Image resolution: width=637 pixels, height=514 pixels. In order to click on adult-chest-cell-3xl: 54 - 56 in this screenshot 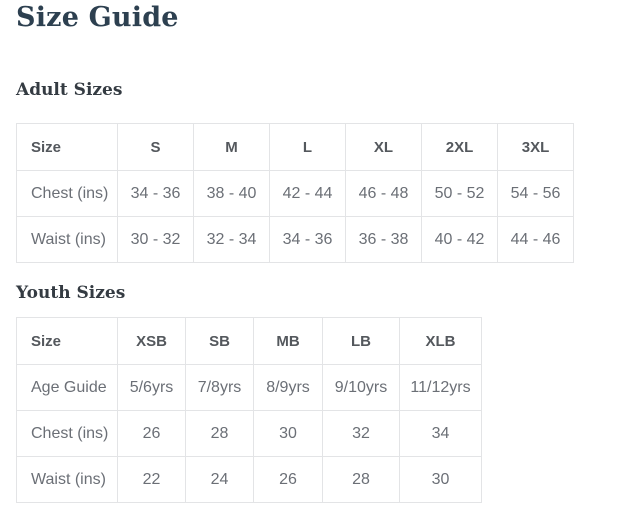, I will do `click(535, 193)`.